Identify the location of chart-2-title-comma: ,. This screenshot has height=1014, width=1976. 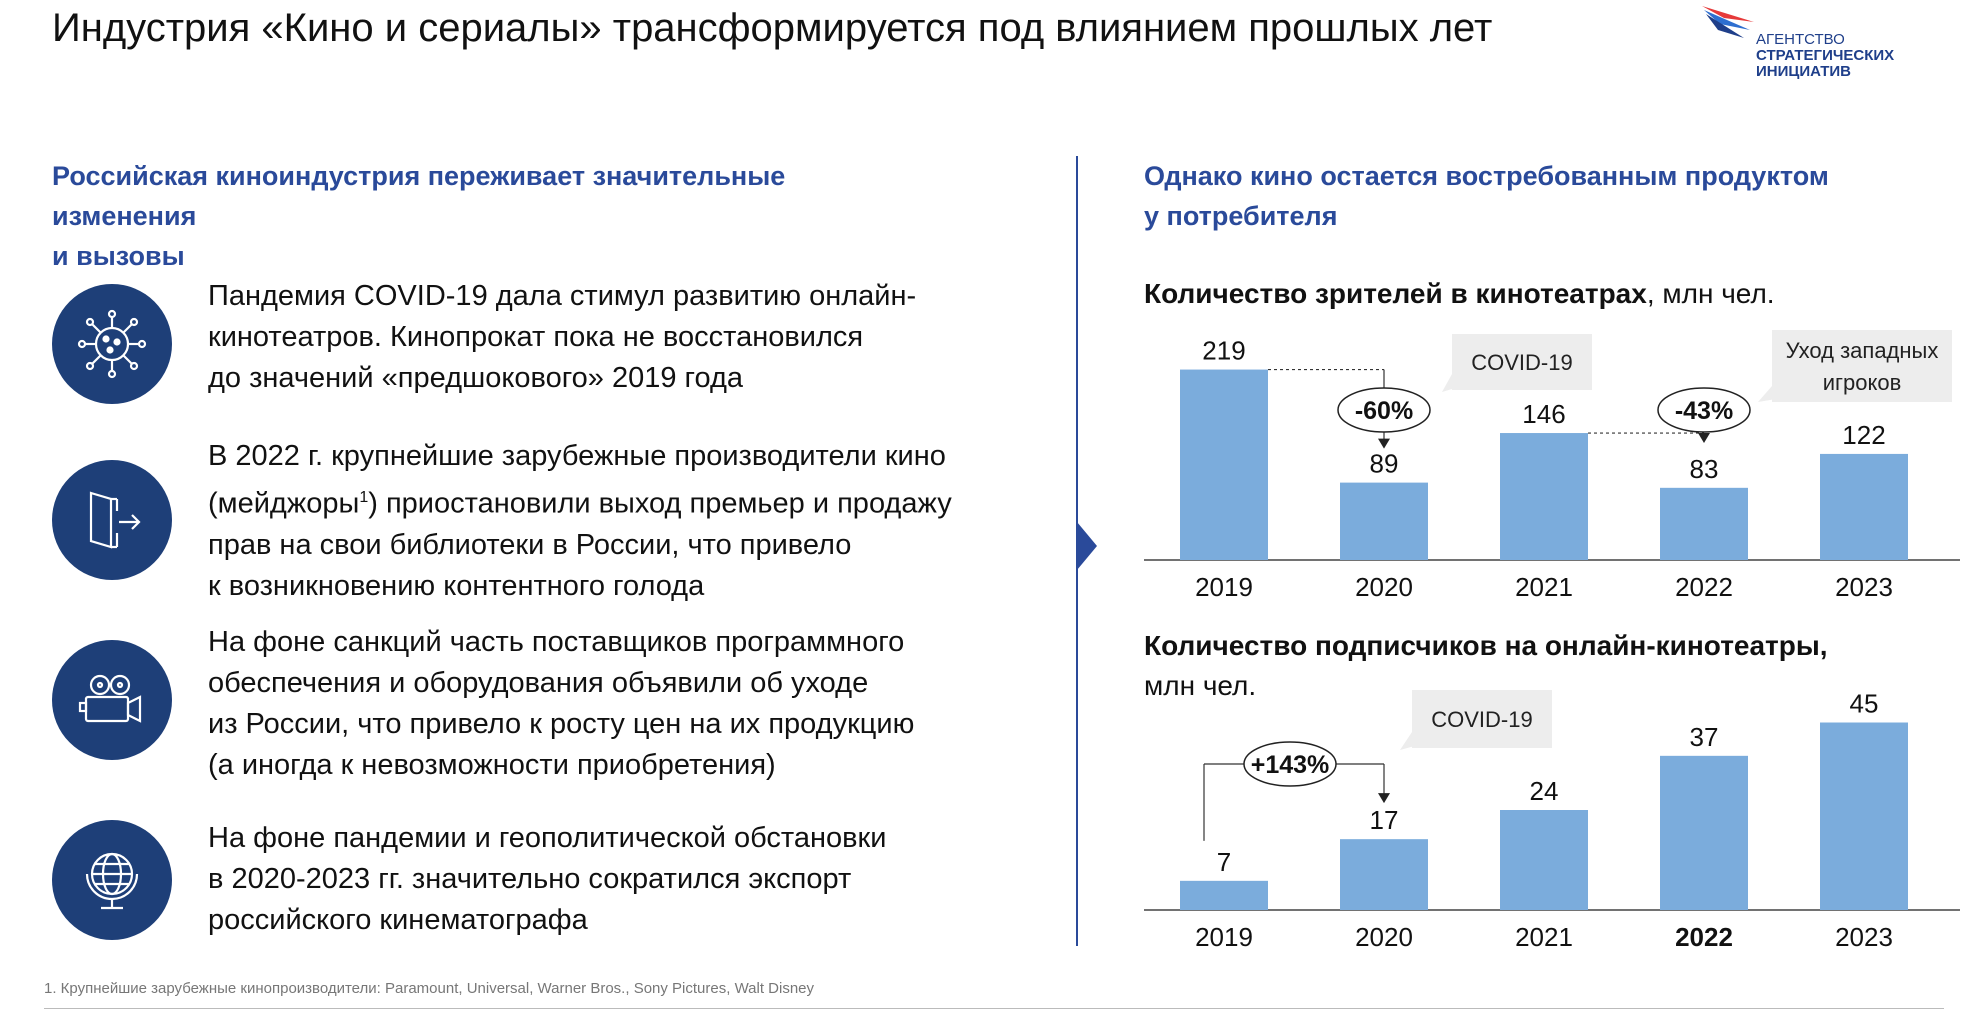
(1823, 645).